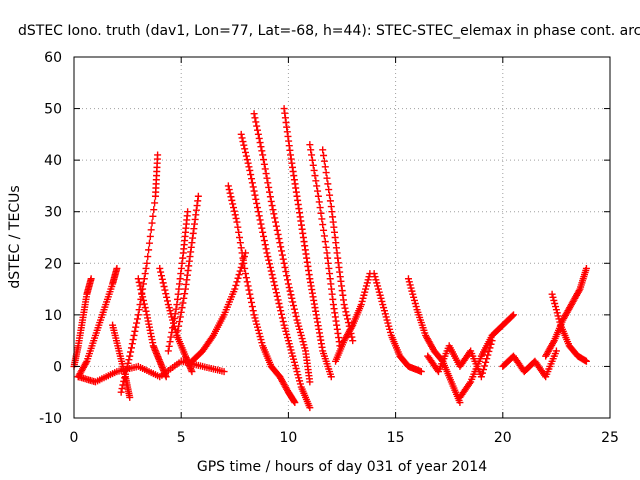 The height and width of the screenshot is (480, 640). Describe the element at coordinates (57, 367) in the screenshot. I see `y-tick-label: 0` at that location.